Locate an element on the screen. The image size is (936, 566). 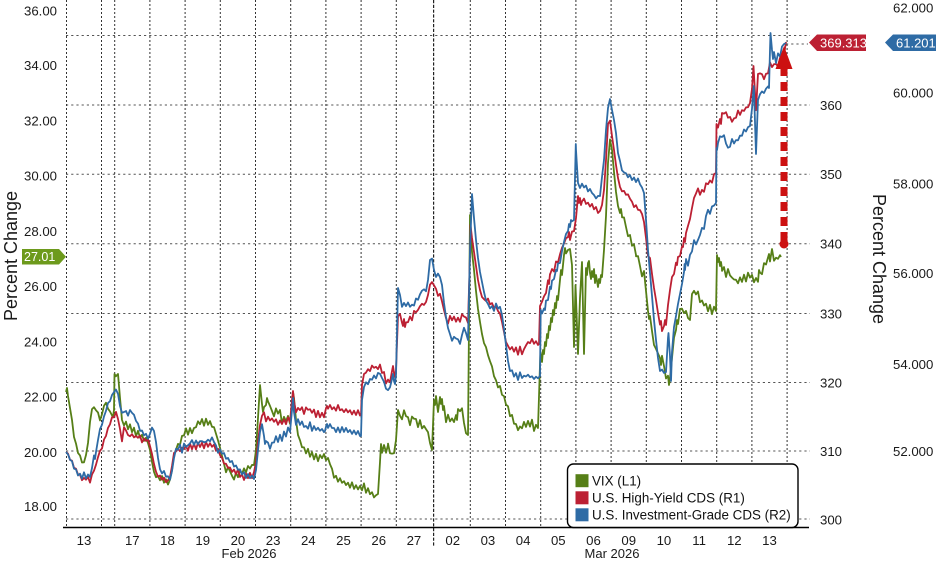
svg-text: 06 is located at coordinates (593, 540).